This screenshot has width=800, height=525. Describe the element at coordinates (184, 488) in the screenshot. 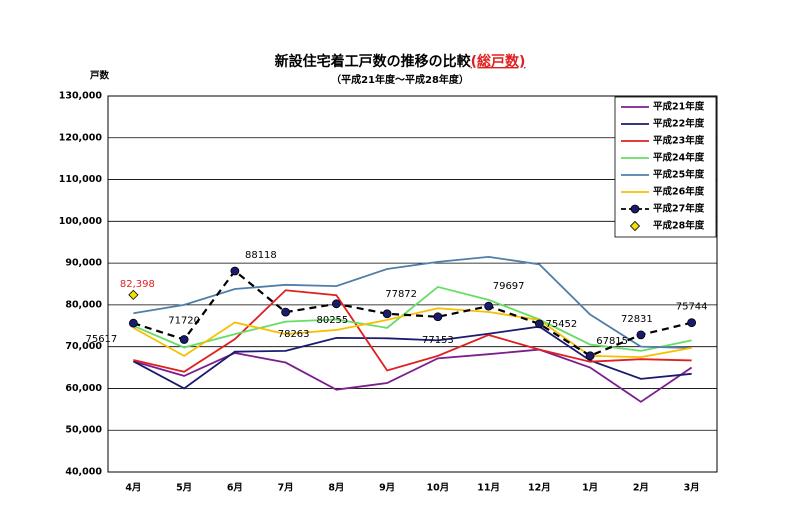

I see `x-tick-label: 5月` at that location.